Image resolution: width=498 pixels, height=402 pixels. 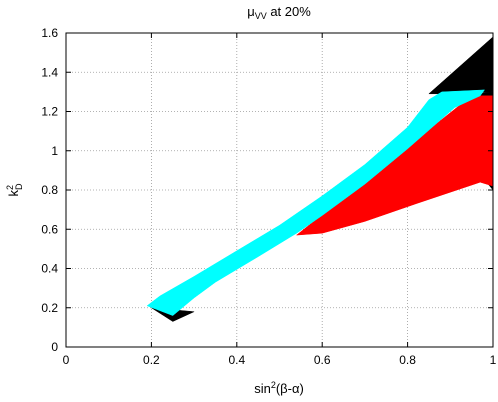 I want to click on y-tick-label: 1, so click(x=54, y=151).